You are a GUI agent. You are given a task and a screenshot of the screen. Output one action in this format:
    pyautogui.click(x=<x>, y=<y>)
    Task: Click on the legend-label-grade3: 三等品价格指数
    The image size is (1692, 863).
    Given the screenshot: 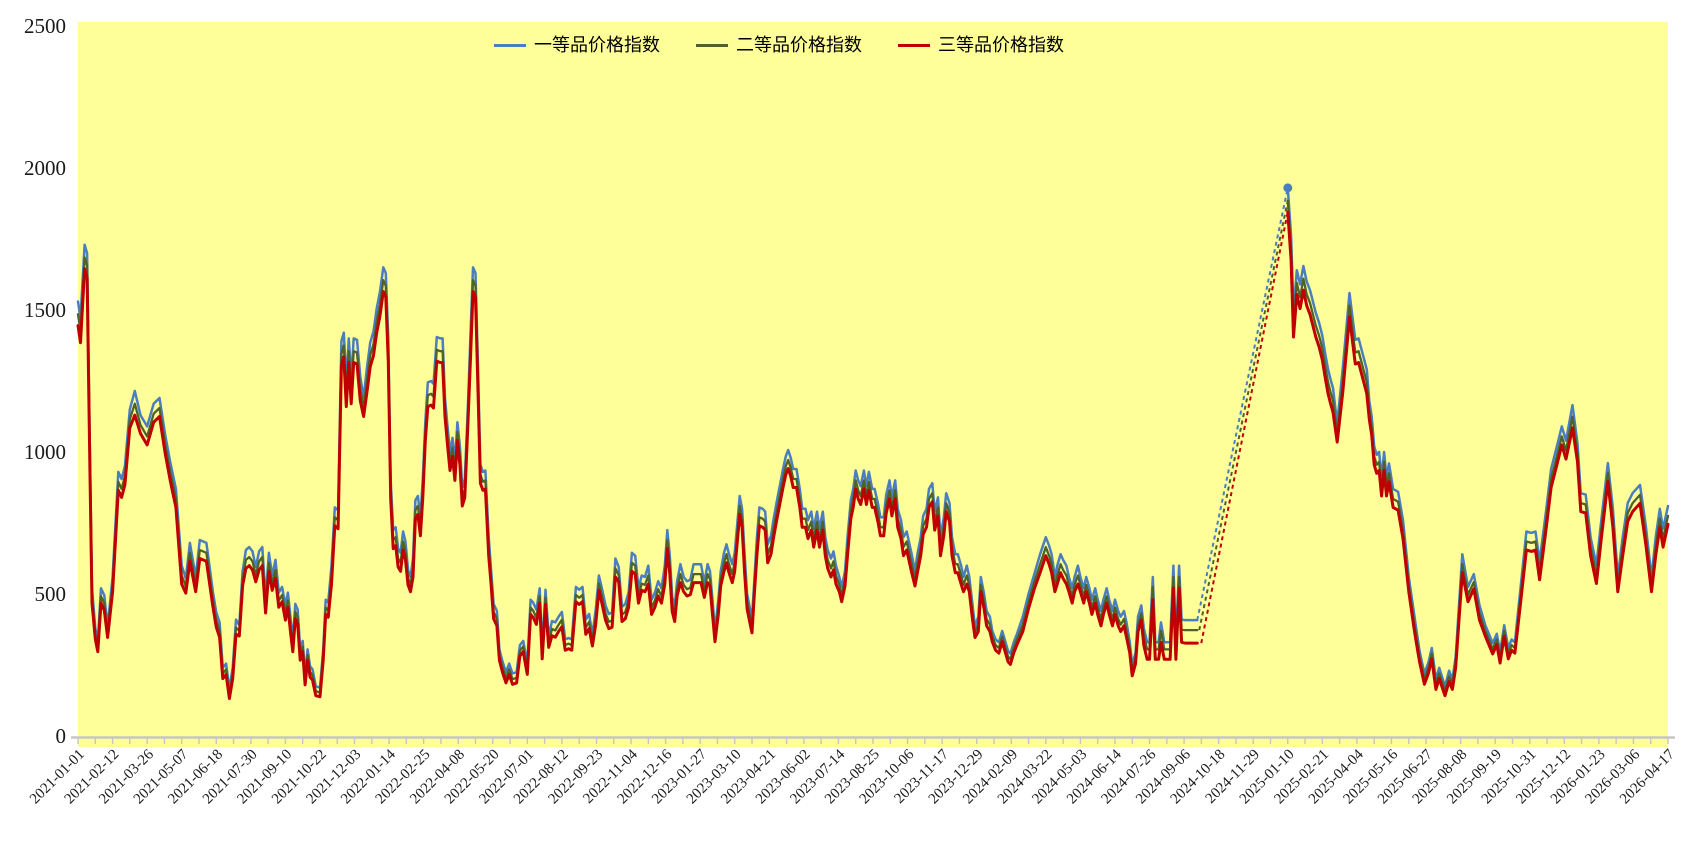 What is the action you would take?
    pyautogui.click(x=1001, y=45)
    